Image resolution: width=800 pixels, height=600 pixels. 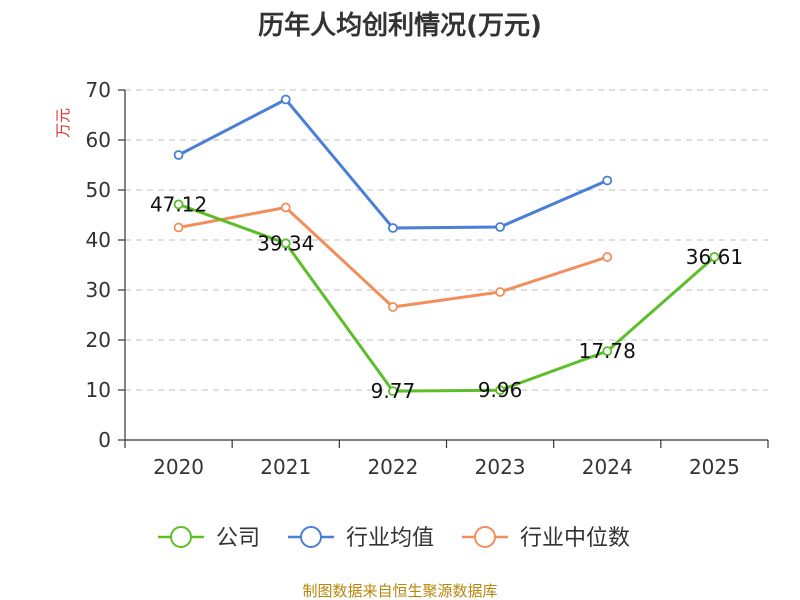 What do you see at coordinates (98, 240) in the screenshot?
I see `y-tick-label: 40` at bounding box center [98, 240].